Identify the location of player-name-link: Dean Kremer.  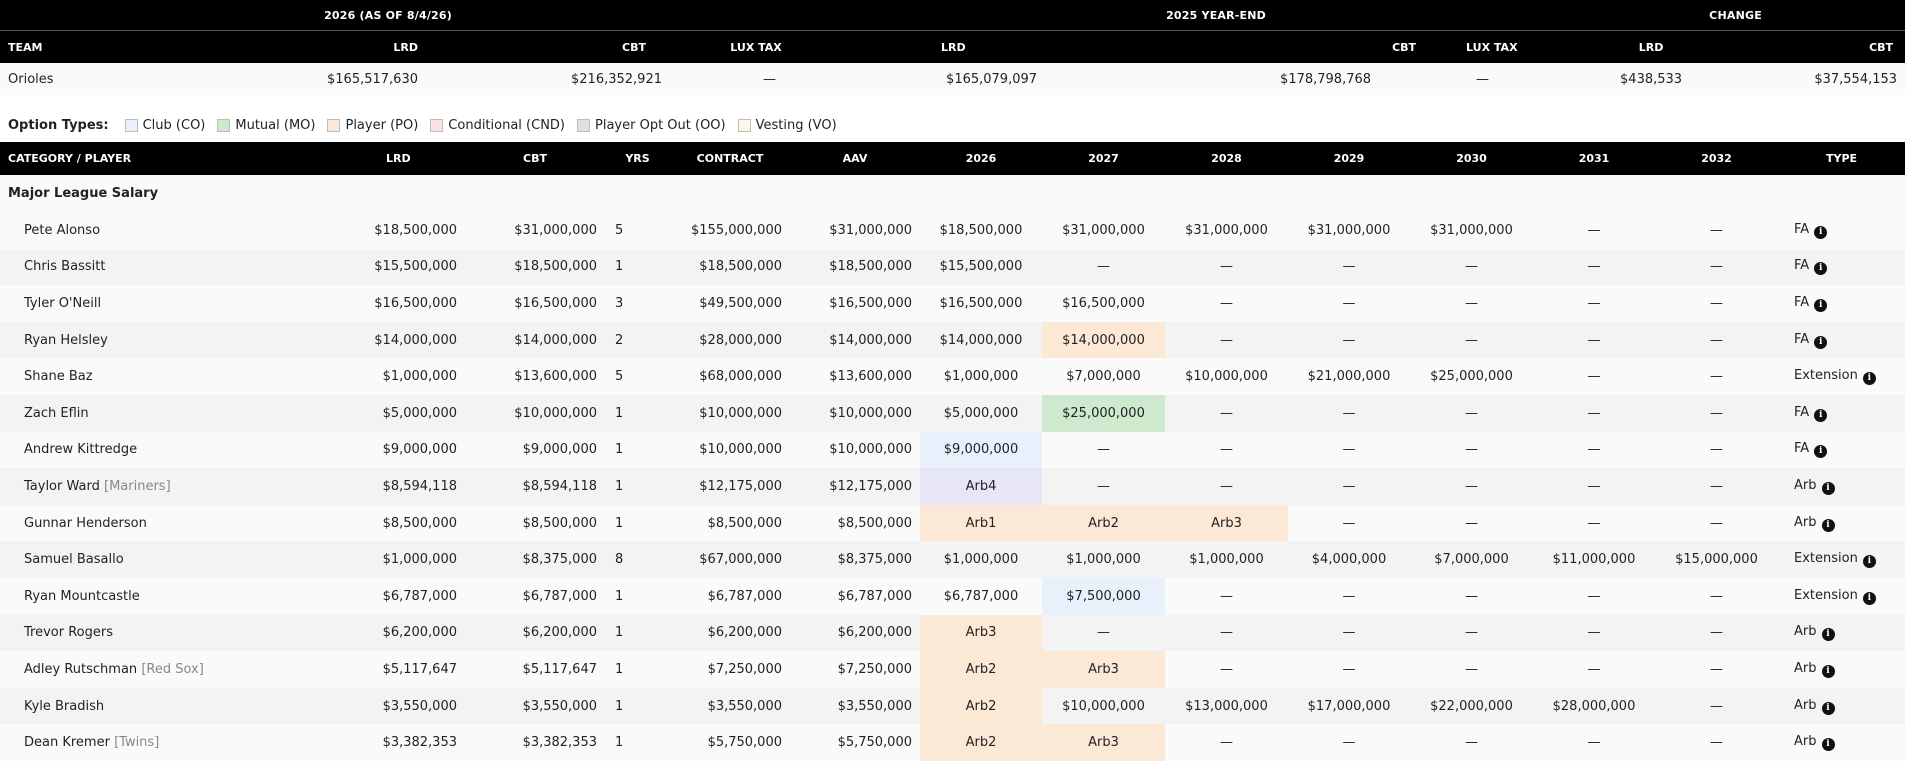
(67, 743).